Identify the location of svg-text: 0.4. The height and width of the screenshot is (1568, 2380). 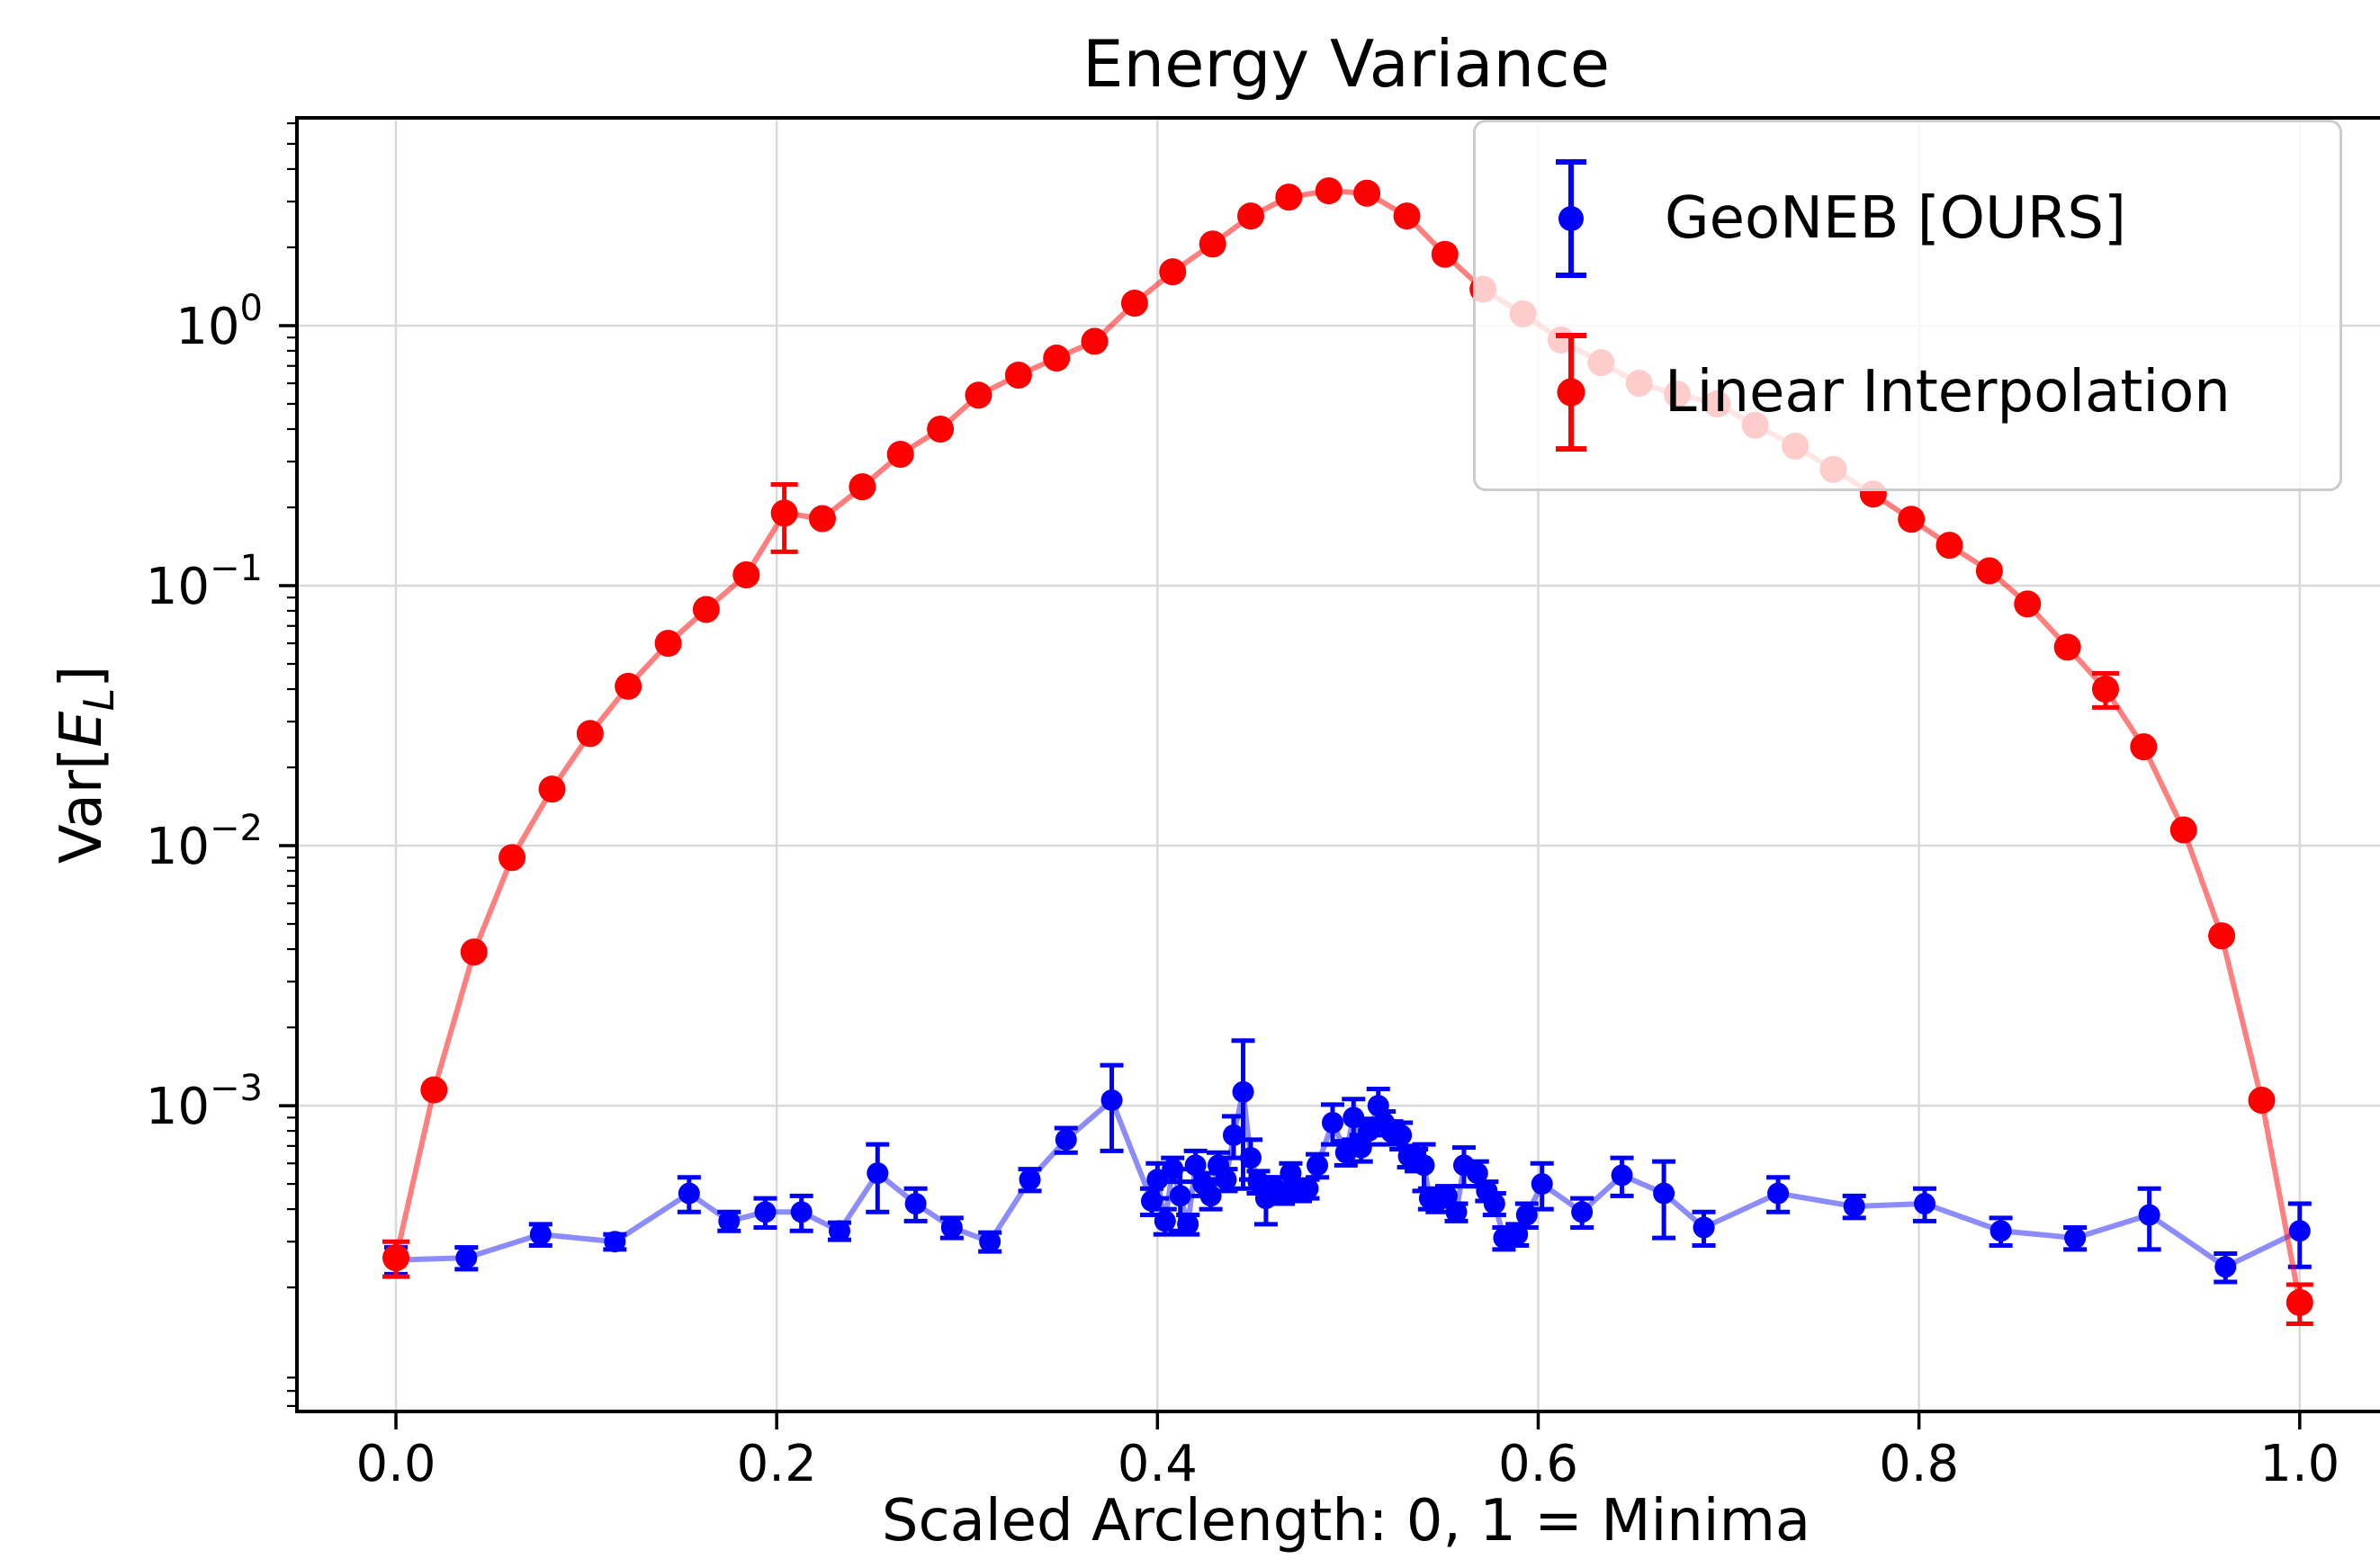
(1158, 1464).